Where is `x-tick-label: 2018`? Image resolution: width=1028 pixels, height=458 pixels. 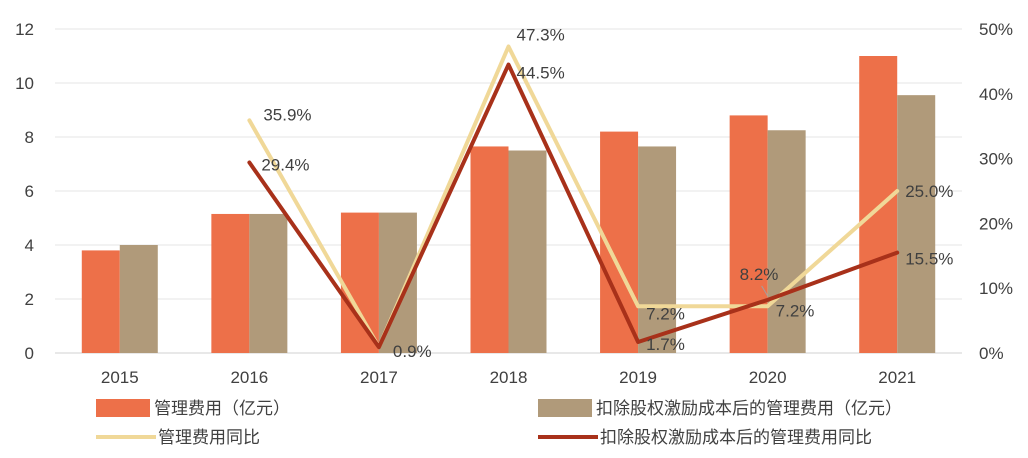
x-tick-label: 2018 is located at coordinates (509, 377).